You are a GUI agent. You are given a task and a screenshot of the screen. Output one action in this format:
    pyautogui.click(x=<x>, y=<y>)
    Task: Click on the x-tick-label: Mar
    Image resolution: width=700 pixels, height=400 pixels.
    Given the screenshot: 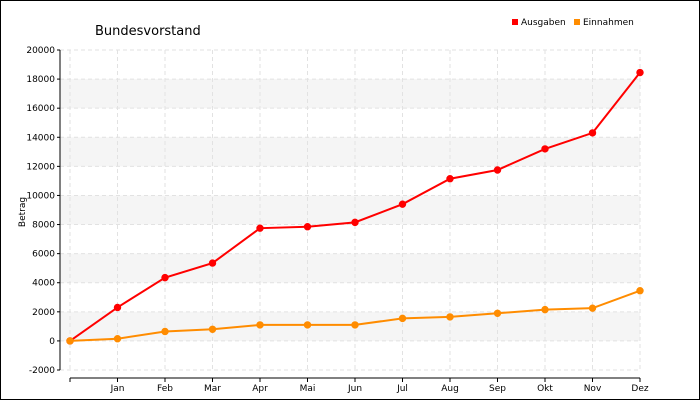 What is the action you would take?
    pyautogui.click(x=212, y=389)
    